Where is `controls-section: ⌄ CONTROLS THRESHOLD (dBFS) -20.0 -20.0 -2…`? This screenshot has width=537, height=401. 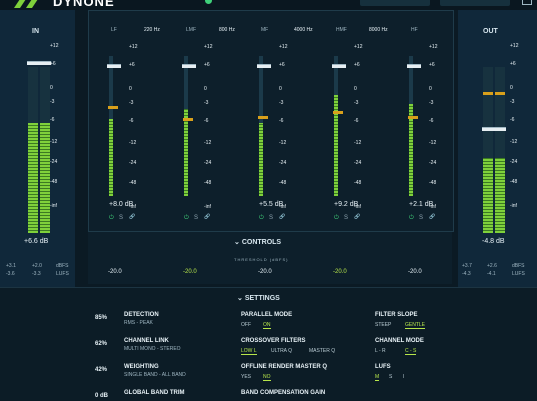
controls-section: ⌄ CONTROLS THRESHOLD (dBFS) -20.0 -20.0 -2… is located at coordinates (270, 258).